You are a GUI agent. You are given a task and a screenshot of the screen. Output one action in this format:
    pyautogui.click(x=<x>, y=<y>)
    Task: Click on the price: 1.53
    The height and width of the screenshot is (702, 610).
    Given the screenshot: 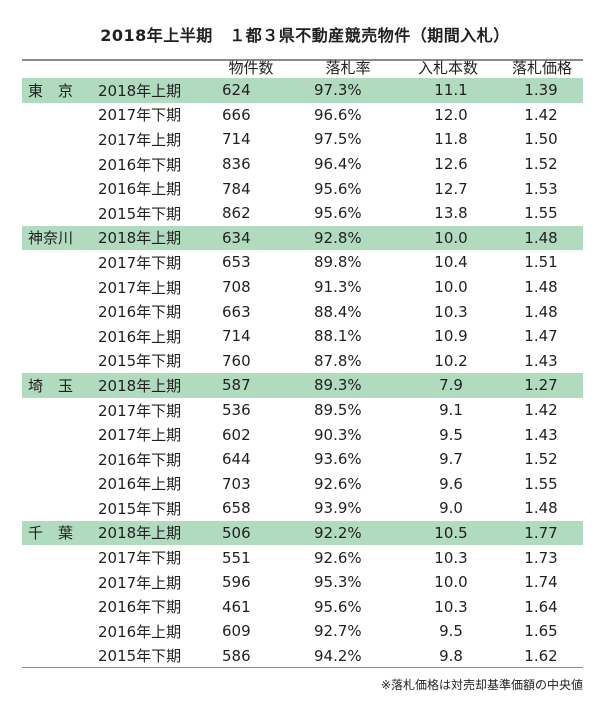 What is the action you would take?
    pyautogui.click(x=541, y=188)
    